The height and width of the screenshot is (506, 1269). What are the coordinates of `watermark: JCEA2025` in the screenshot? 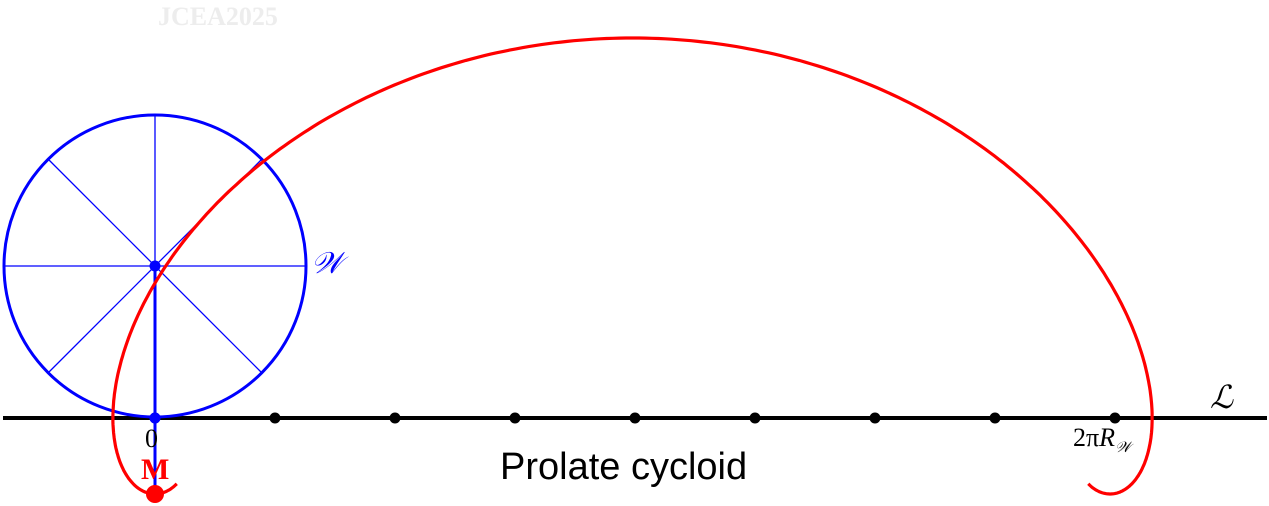 It's located at (218, 16).